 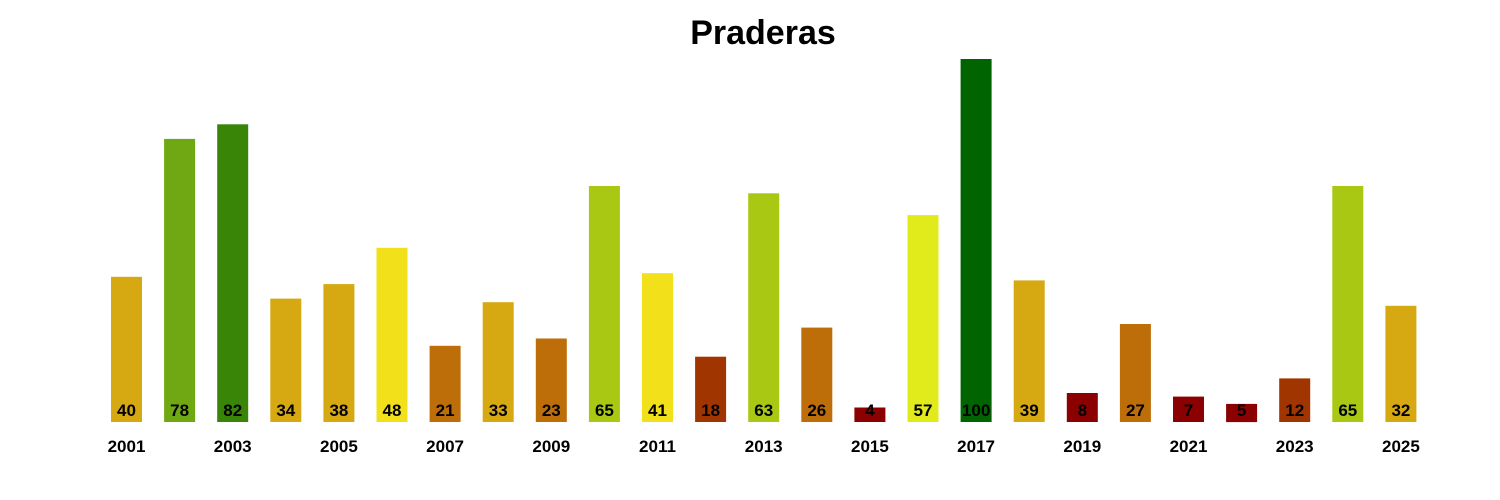 I want to click on x-tick-label-2009: 2009, so click(x=551, y=446).